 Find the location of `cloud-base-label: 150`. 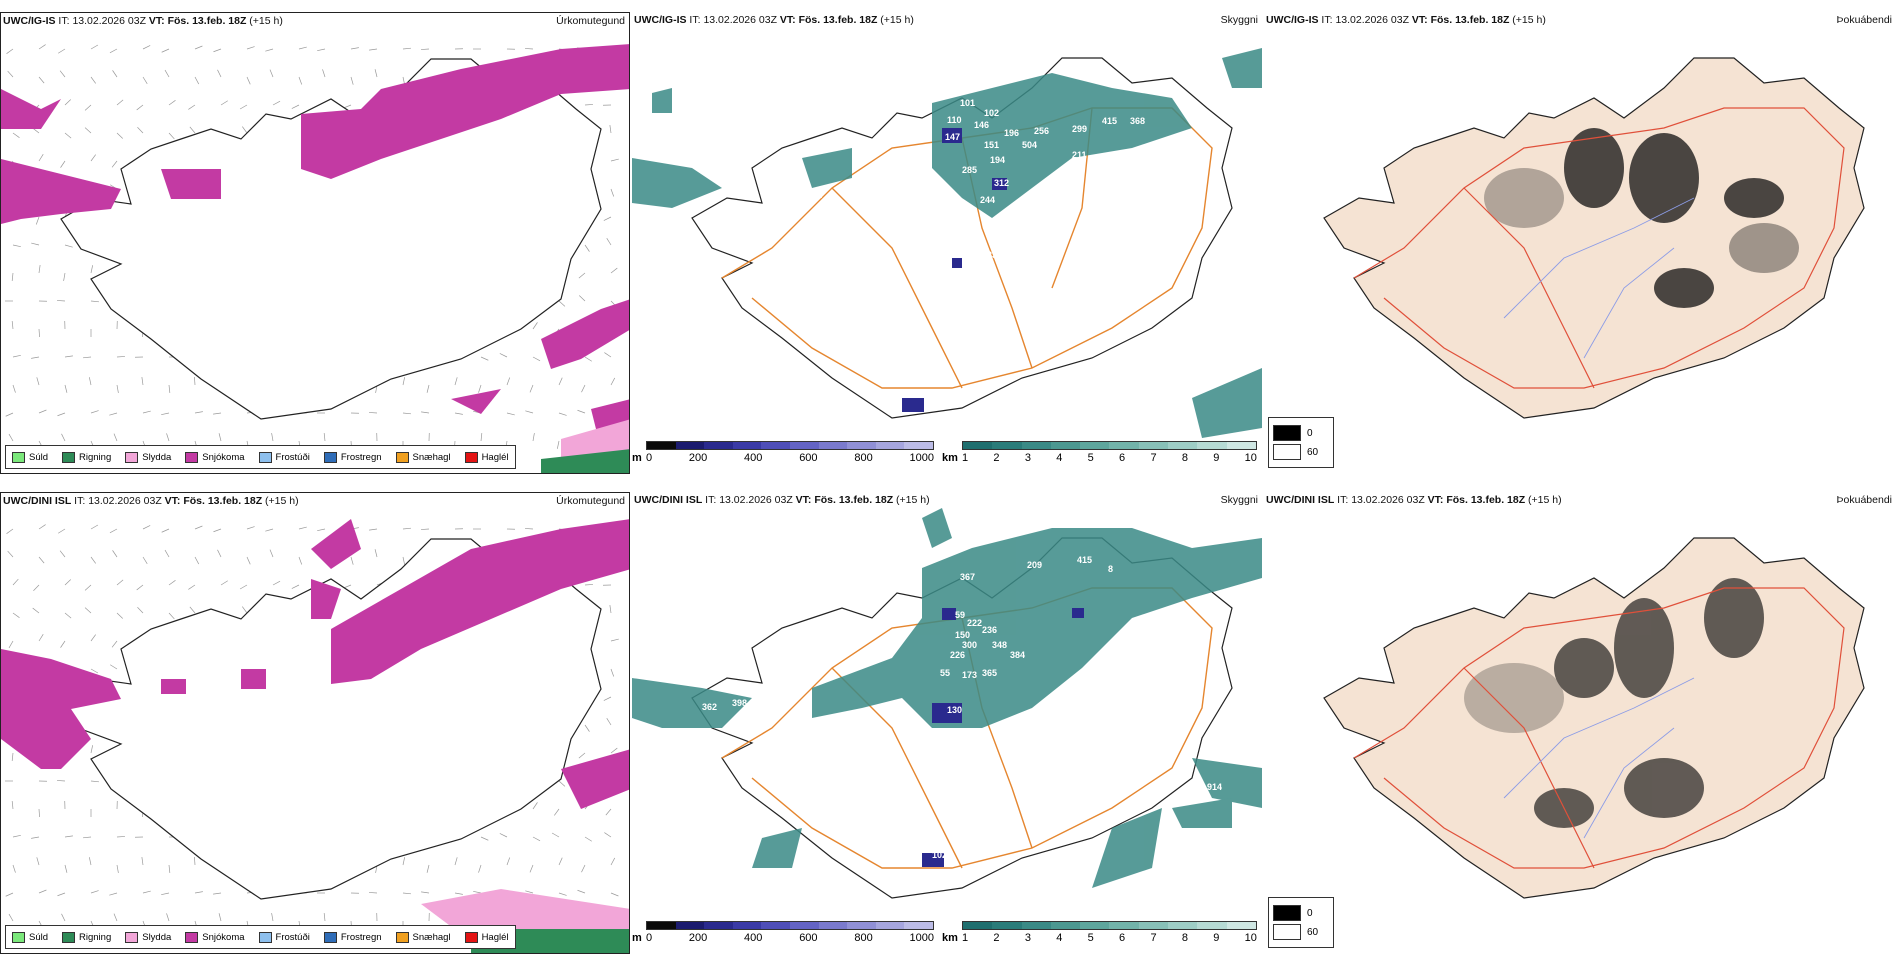

cloud-base-label: 150 is located at coordinates (962, 635).